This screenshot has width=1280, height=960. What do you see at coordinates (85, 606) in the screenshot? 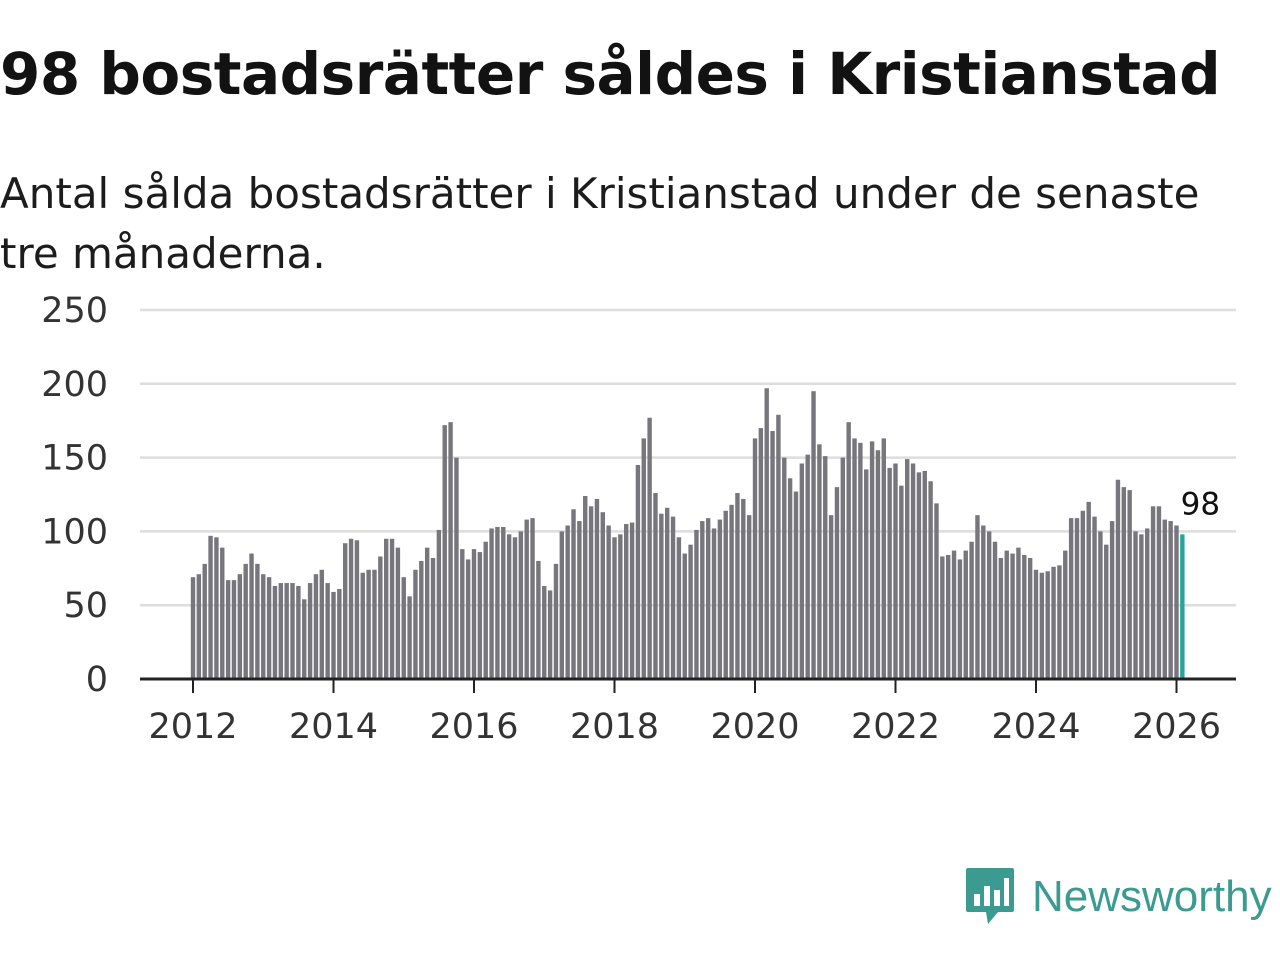
I see `y-tick-label: 50` at bounding box center [85, 606].